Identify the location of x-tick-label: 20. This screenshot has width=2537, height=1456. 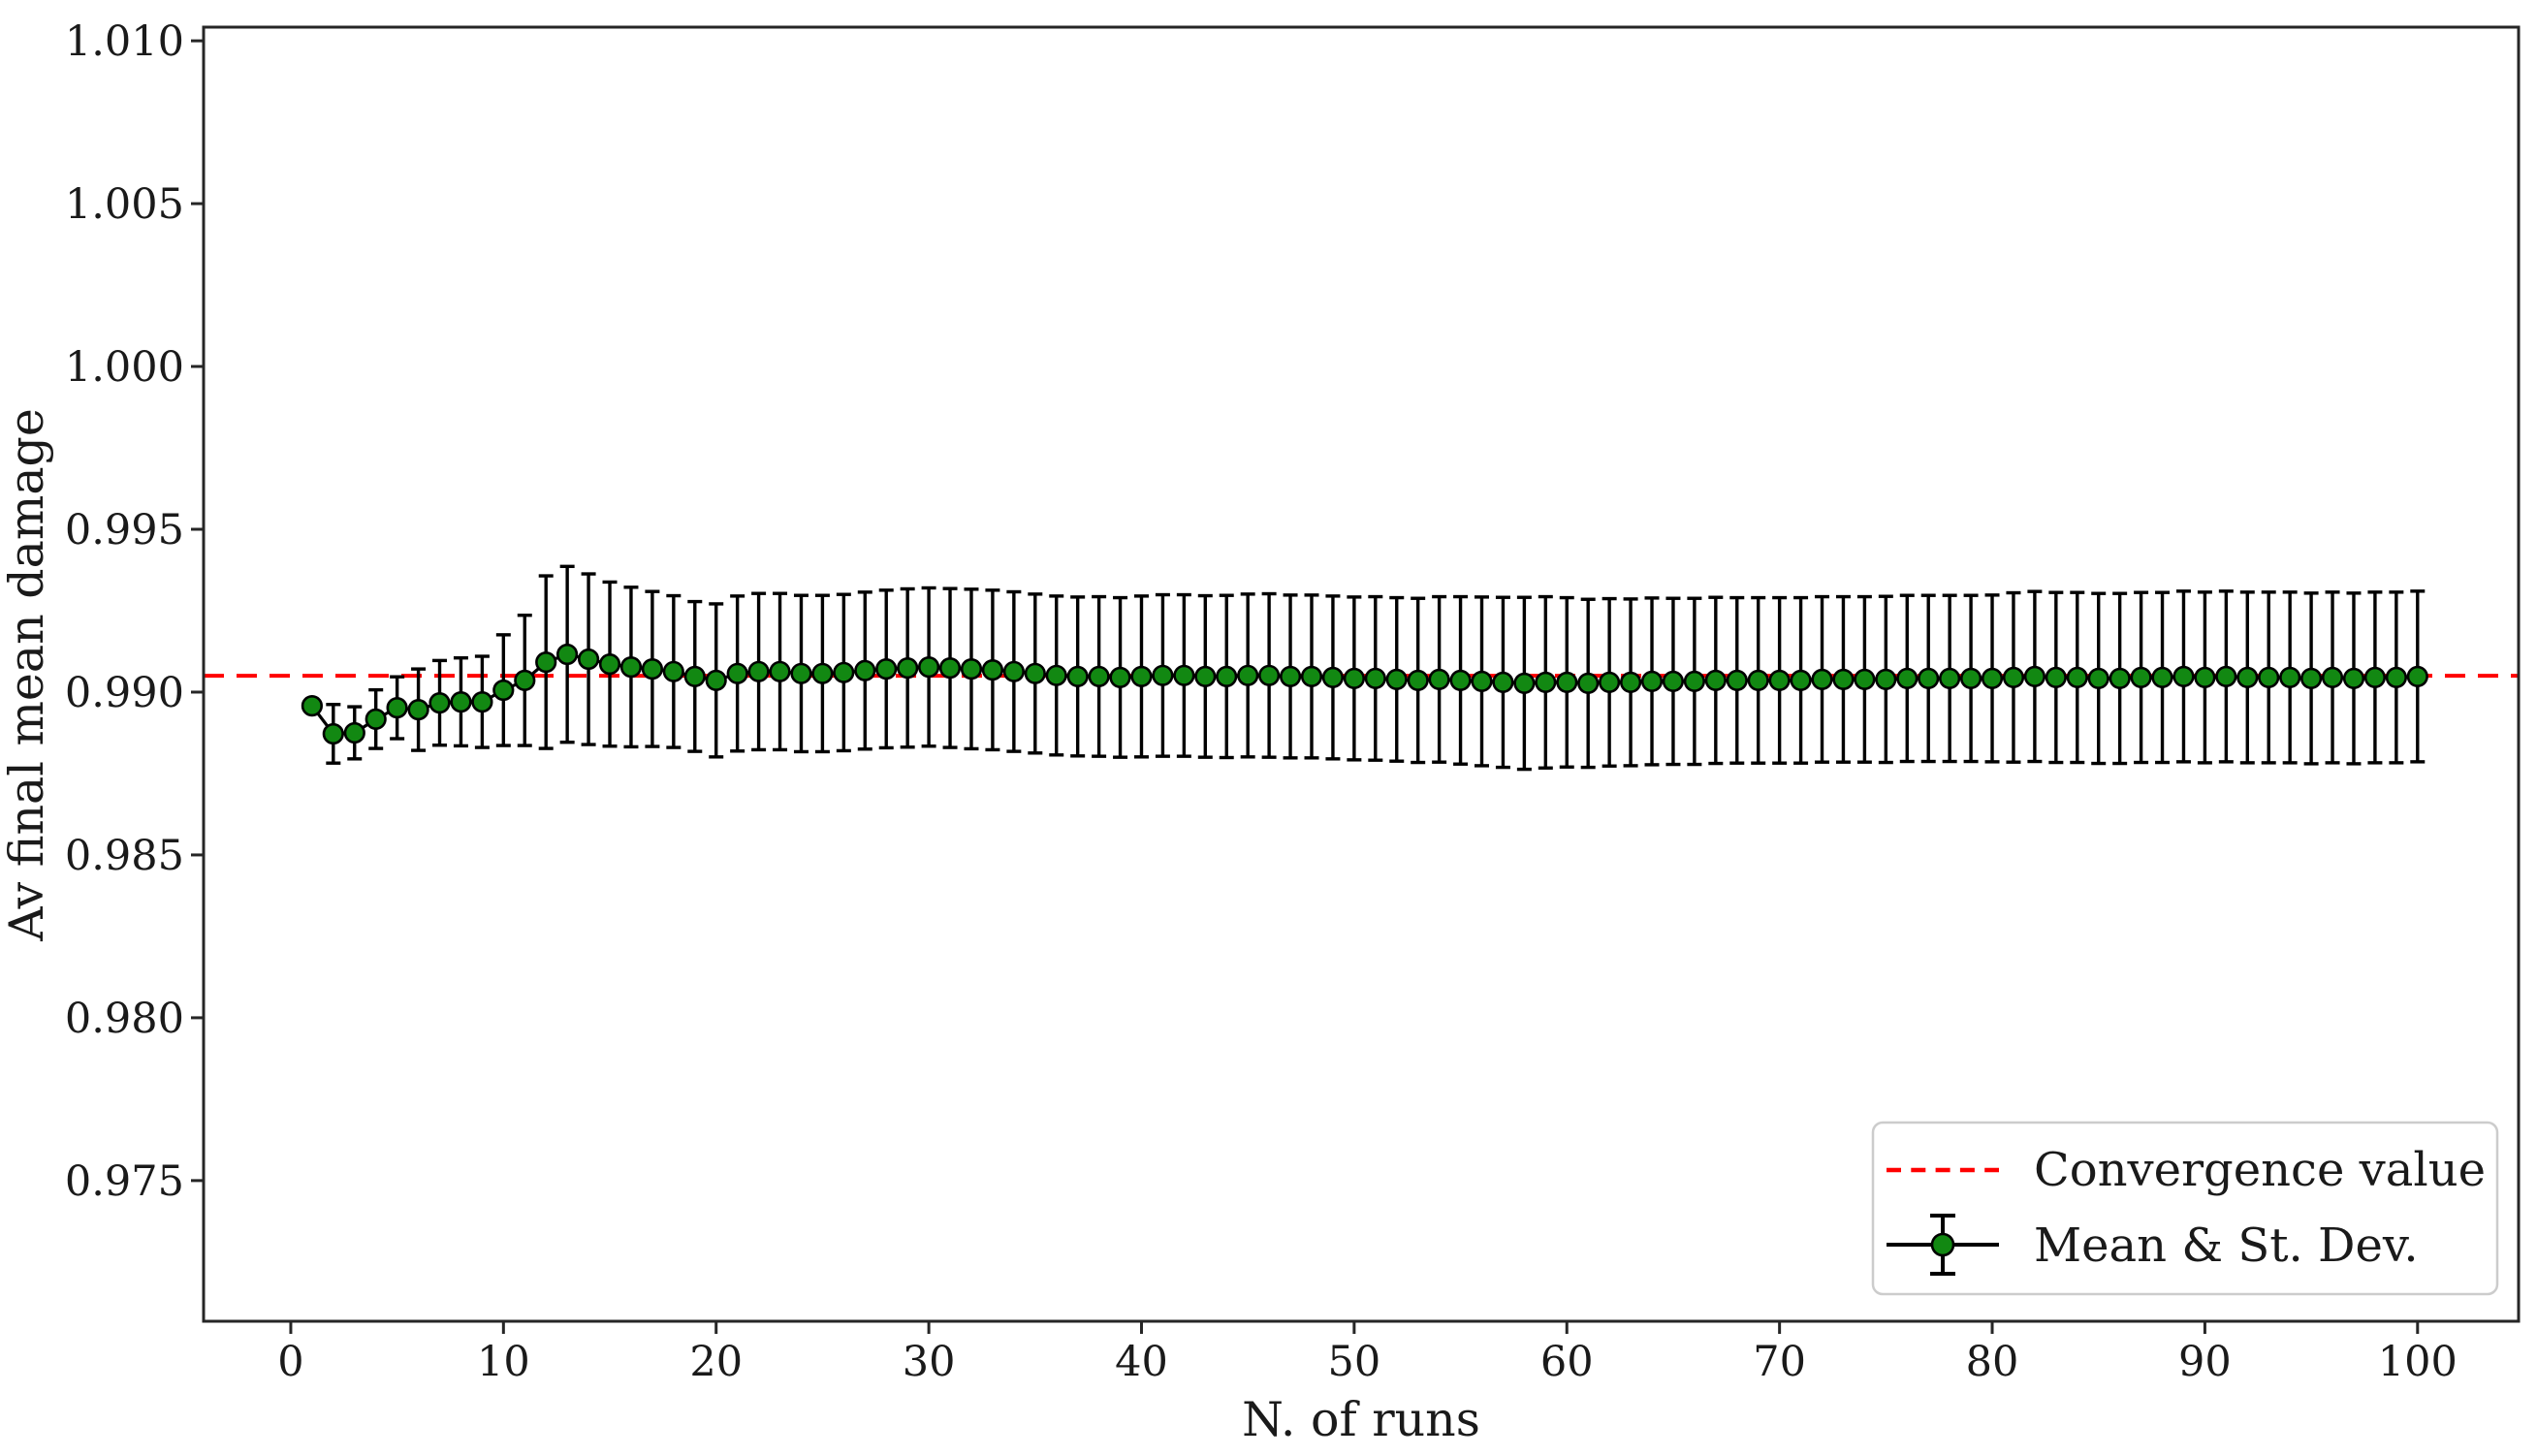
(716, 1362).